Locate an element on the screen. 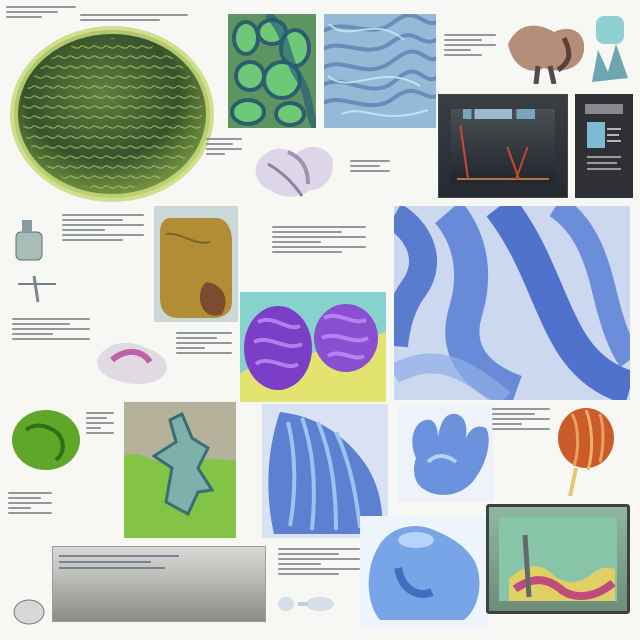  lab-diagram-left is located at coordinates (41, 260).